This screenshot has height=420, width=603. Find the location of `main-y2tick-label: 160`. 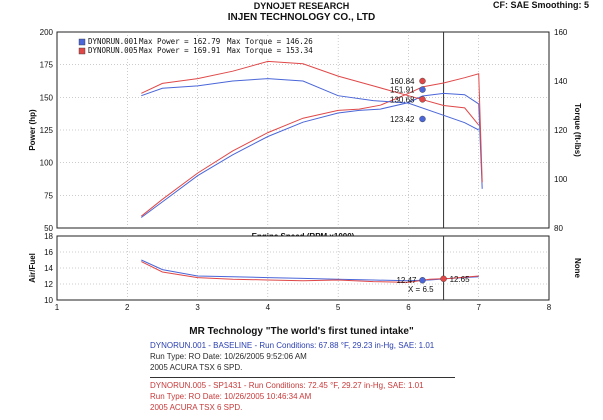

main-y2tick-label: 160 is located at coordinates (561, 32).